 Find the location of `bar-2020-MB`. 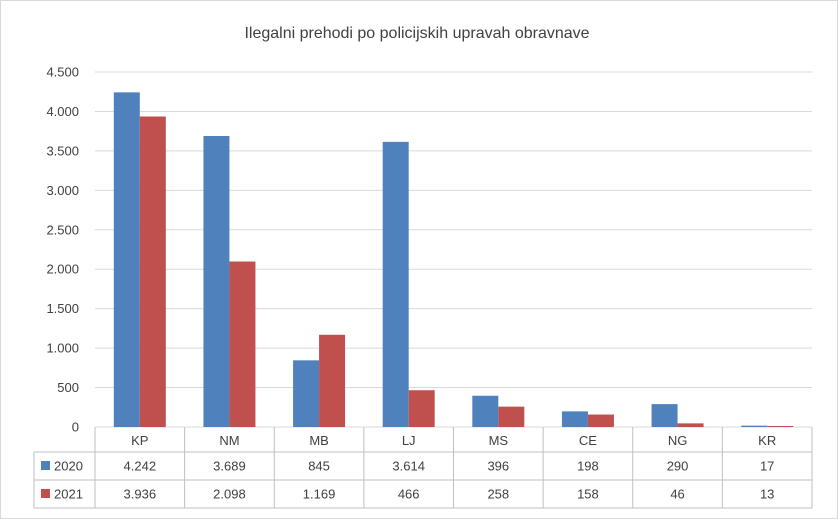

bar-2020-MB is located at coordinates (306, 393).